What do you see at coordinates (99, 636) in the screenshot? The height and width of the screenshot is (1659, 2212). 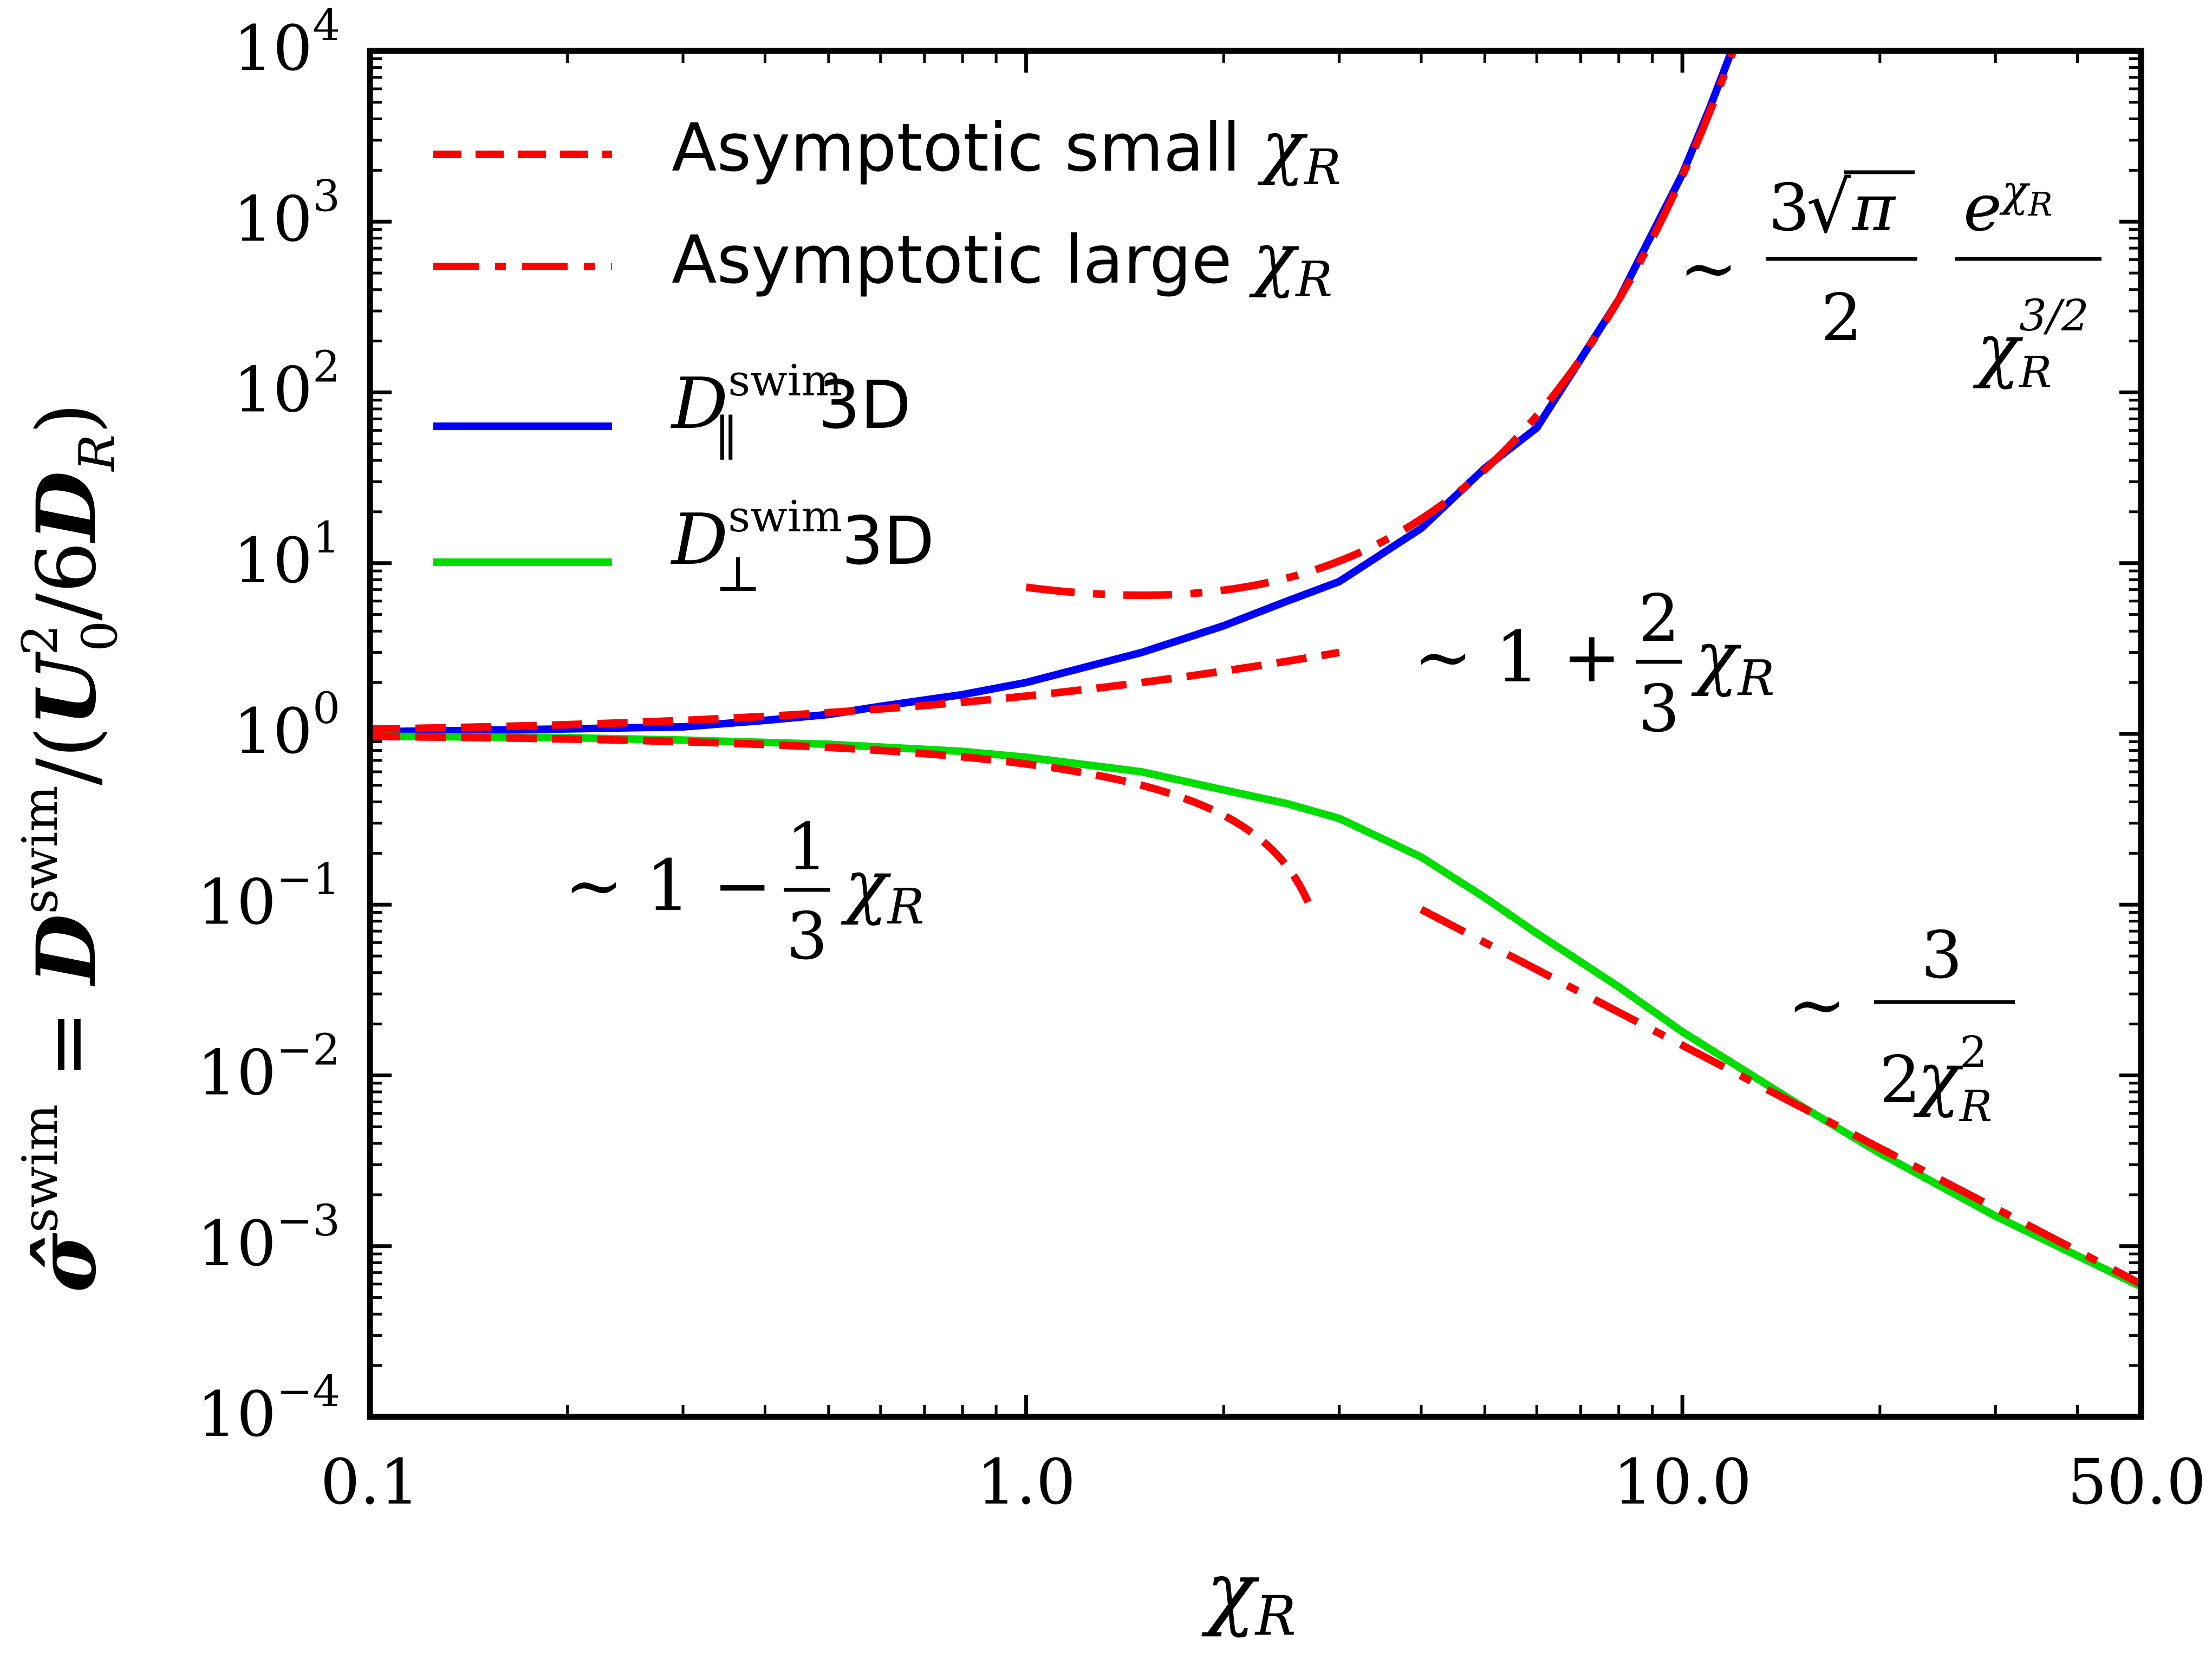 I see `ylabel-U-sub: 0` at bounding box center [99, 636].